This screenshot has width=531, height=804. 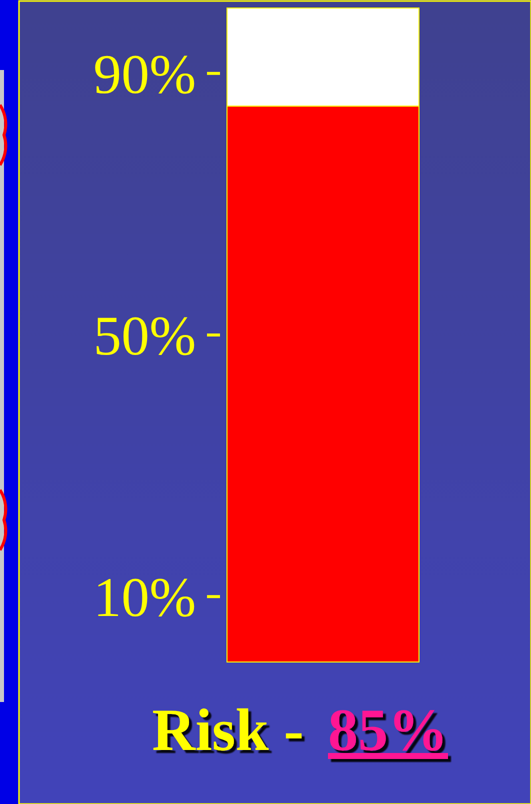 I want to click on data-label: 85%, so click(x=388, y=730).